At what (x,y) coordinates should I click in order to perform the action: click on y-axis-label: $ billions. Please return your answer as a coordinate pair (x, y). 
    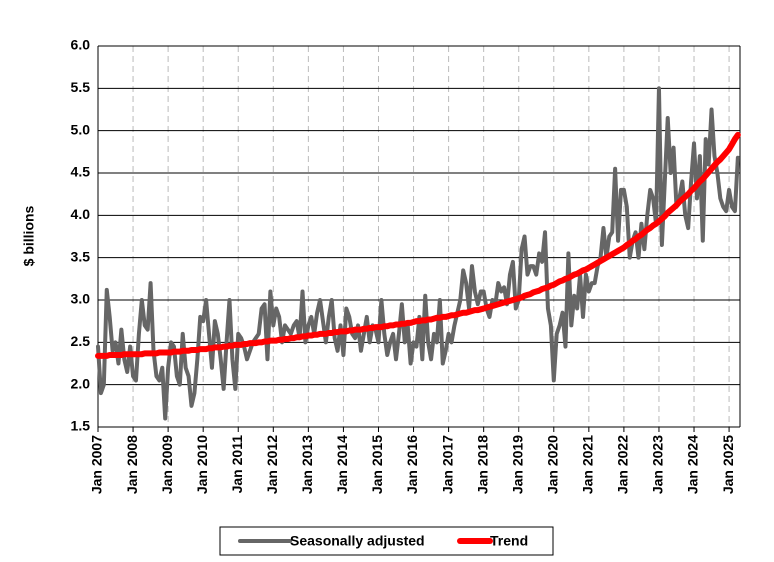
    Looking at the image, I should click on (29, 235).